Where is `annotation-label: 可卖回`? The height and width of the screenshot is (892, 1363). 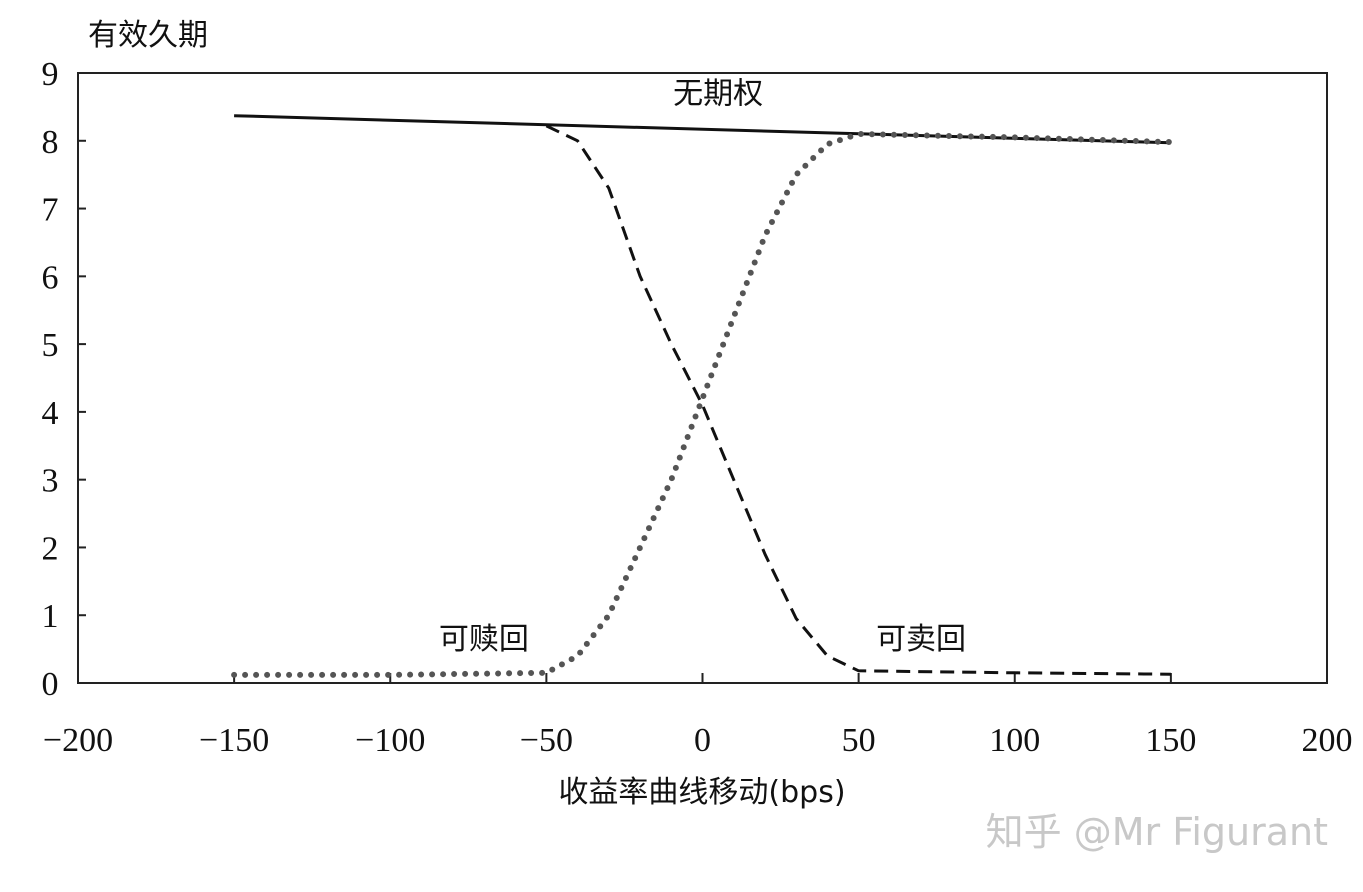
annotation-label: 可卖回 is located at coordinates (921, 639).